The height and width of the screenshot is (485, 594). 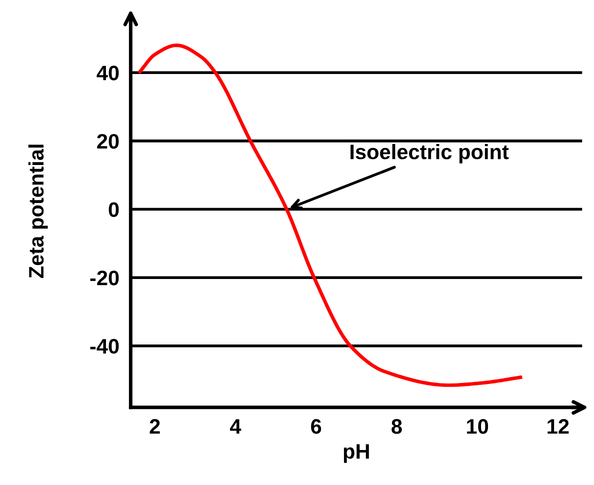 I want to click on x-tick-label: 8, so click(x=397, y=426).